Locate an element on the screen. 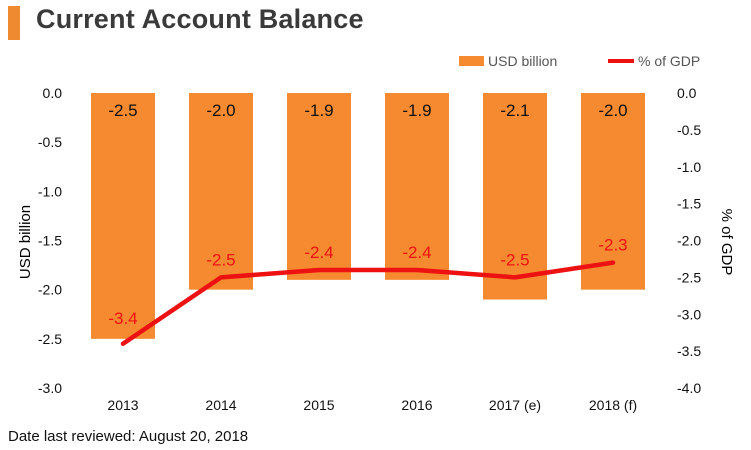 The height and width of the screenshot is (450, 751). y-tick-left: 0.0 is located at coordinates (53, 93).